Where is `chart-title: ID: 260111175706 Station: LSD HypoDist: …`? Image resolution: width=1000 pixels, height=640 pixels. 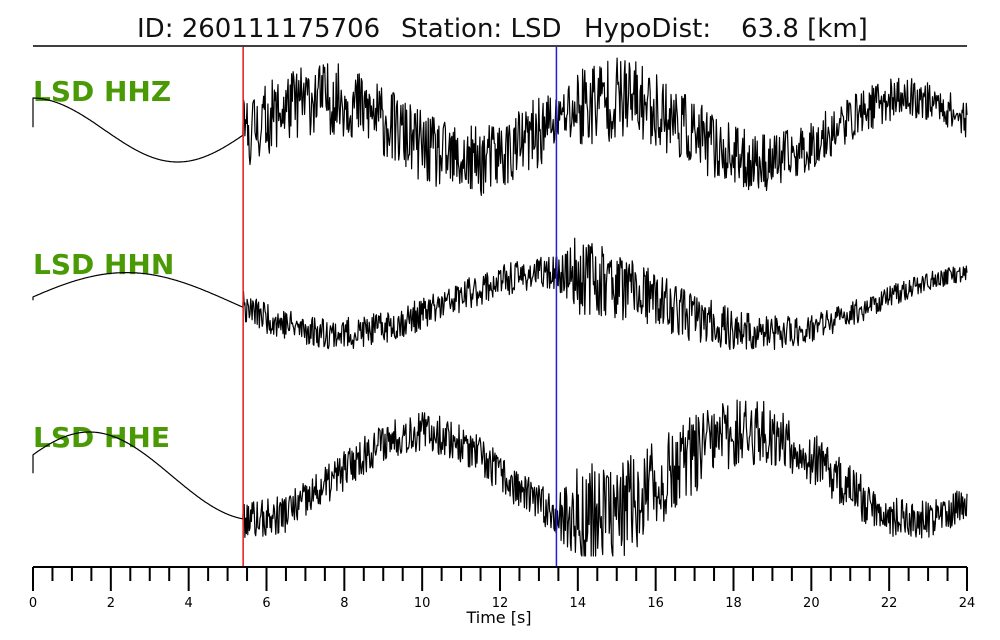
chart-title: ID: 260111175706 Station: LSD HypoDist: … is located at coordinates (502, 29).